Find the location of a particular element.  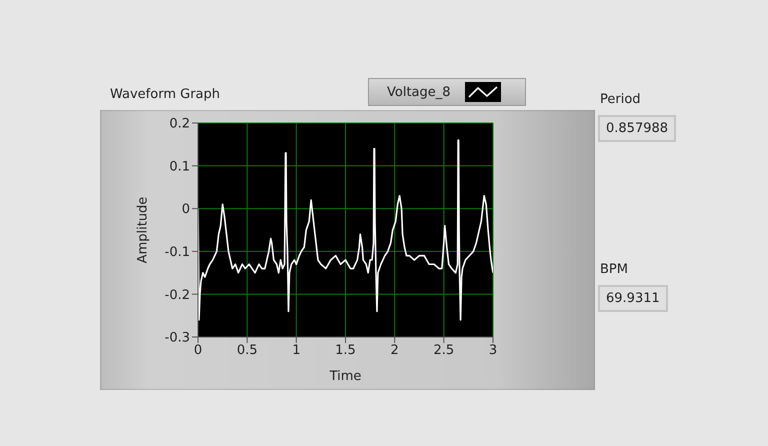

x-tick-label: 0.5 is located at coordinates (247, 350).